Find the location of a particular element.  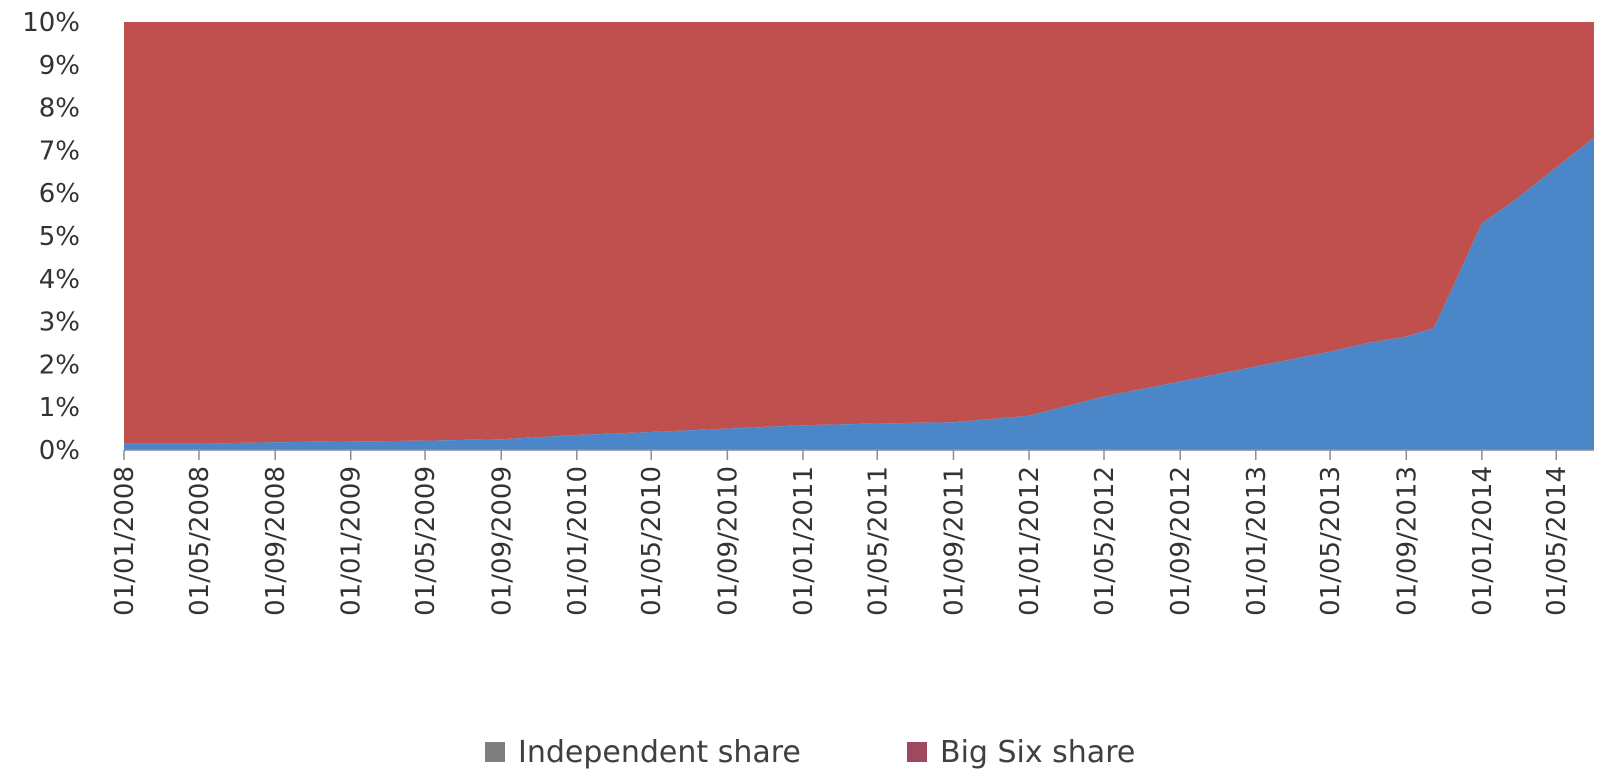

x-tick-label: 01/05/2012 is located at coordinates (1105, 541).